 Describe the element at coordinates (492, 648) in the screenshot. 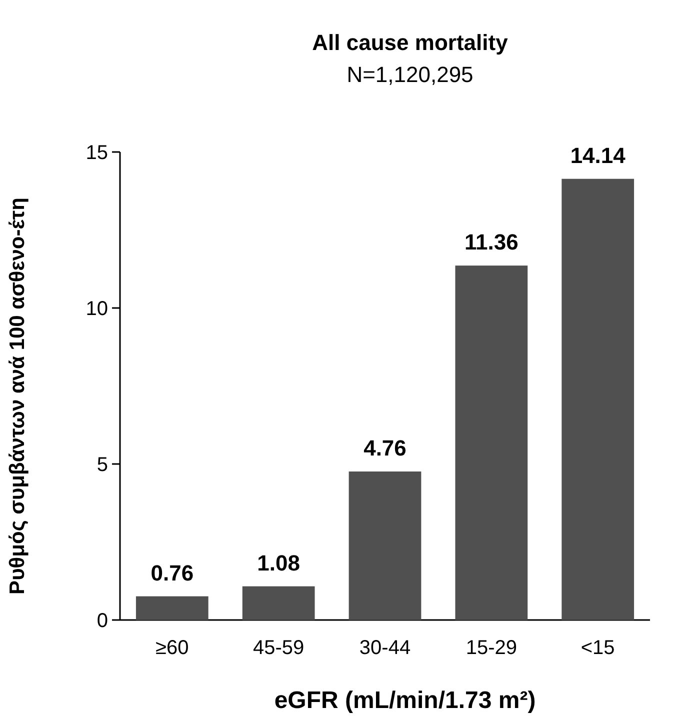

I see `x-tick-label: 15-29` at that location.